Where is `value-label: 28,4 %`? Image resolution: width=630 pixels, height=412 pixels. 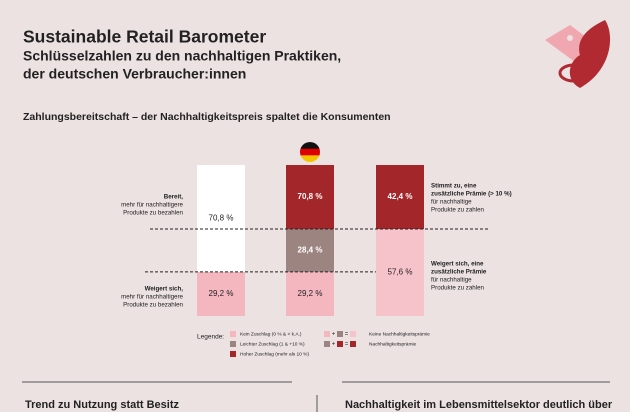
value-label: 28,4 % is located at coordinates (310, 250).